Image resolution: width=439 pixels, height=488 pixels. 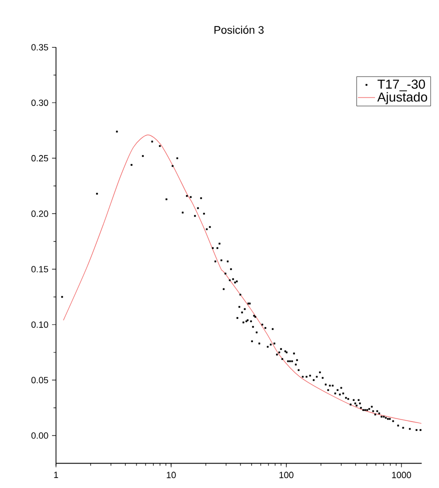 I want to click on x-tick-label: 100, so click(x=287, y=475).